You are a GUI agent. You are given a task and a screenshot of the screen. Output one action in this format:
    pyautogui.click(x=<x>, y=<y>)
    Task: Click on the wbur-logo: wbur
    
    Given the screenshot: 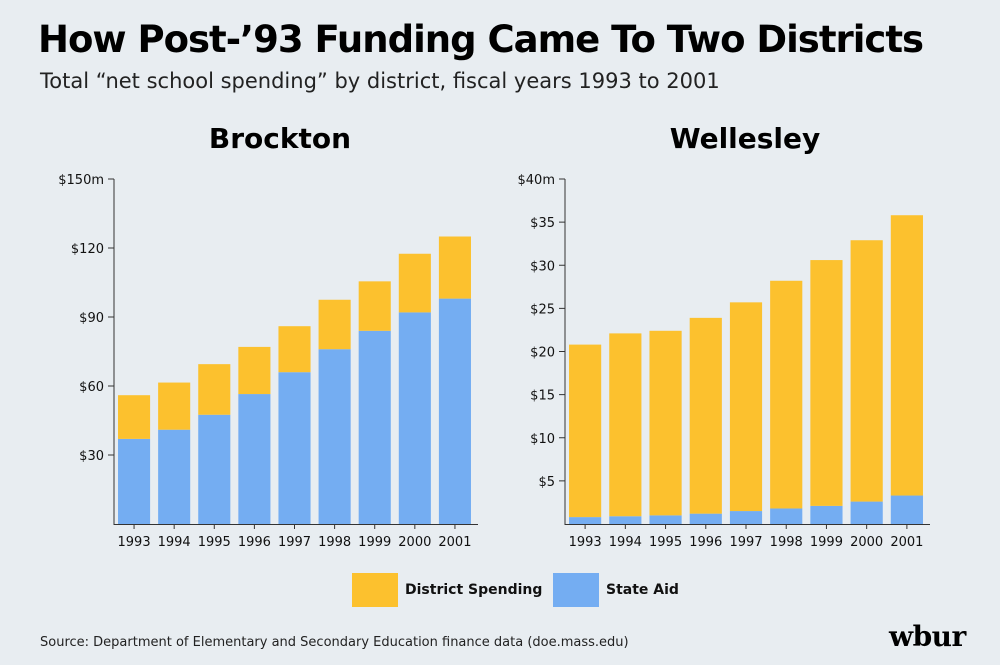 What is the action you would take?
    pyautogui.click(x=927, y=636)
    